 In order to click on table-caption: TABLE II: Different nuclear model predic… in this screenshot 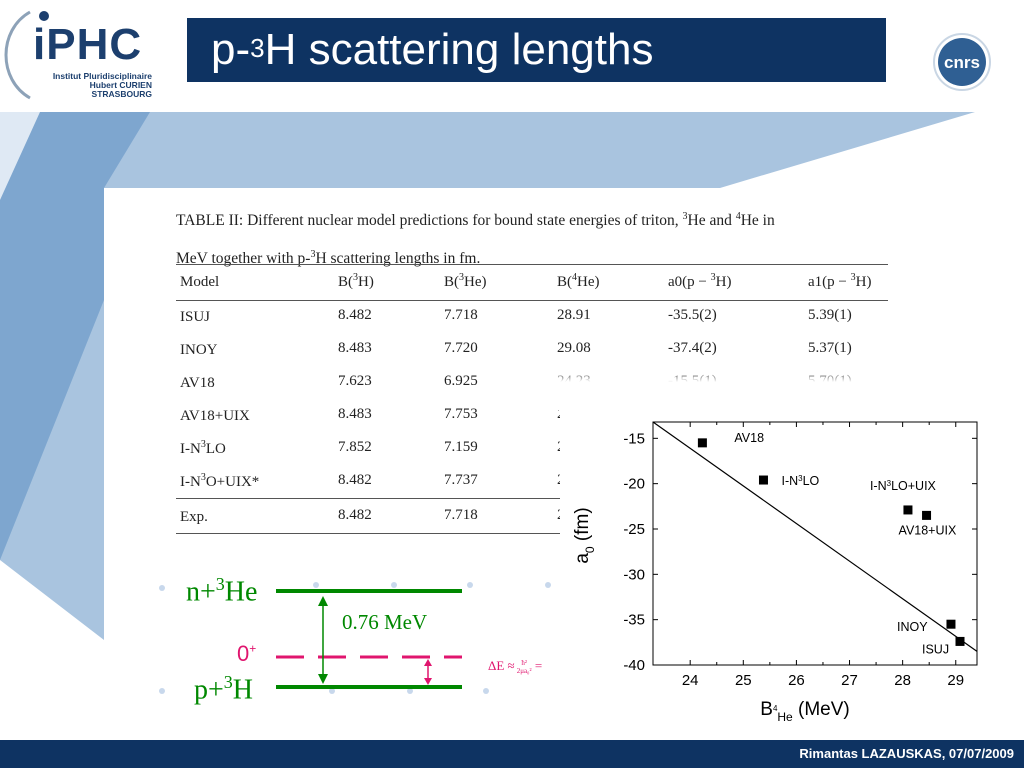, I will do `click(536, 238)`.